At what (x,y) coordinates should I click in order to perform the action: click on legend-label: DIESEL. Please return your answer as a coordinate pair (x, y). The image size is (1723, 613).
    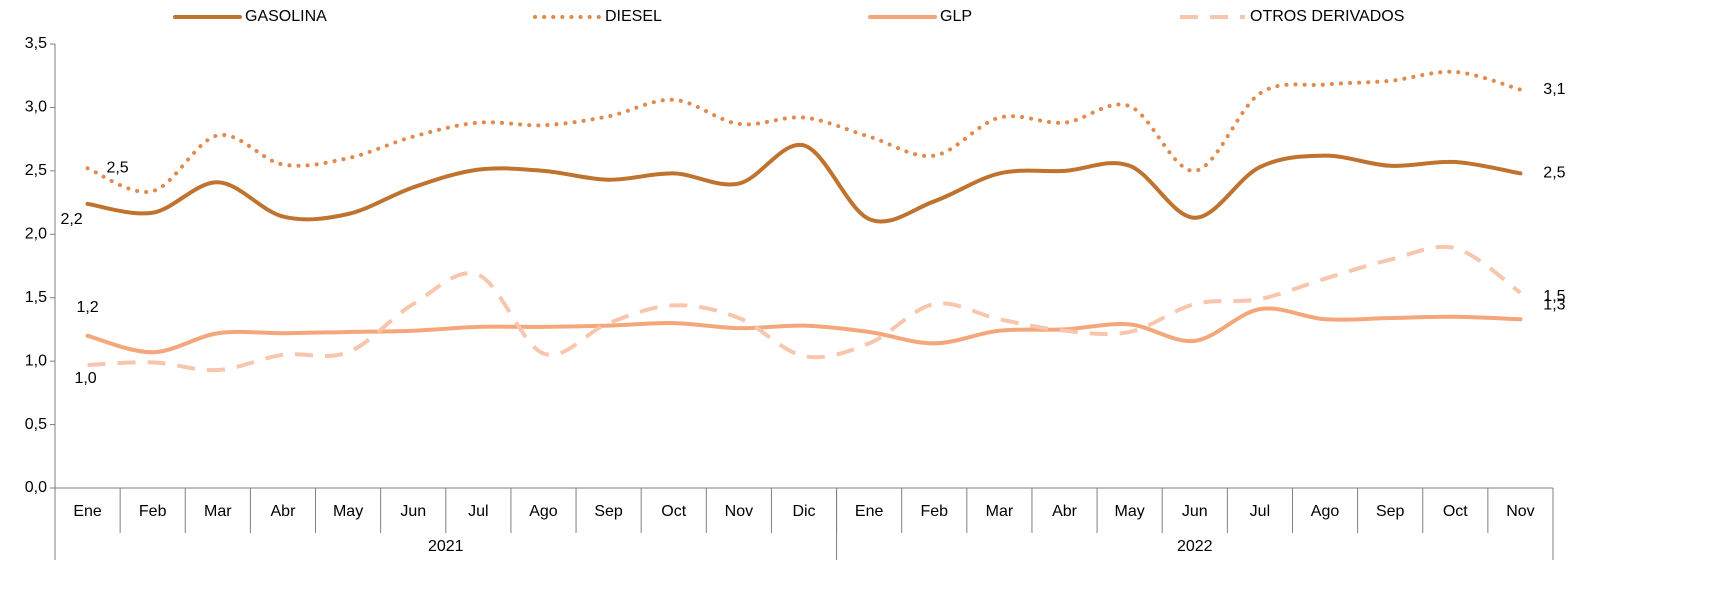
    Looking at the image, I should click on (633, 16).